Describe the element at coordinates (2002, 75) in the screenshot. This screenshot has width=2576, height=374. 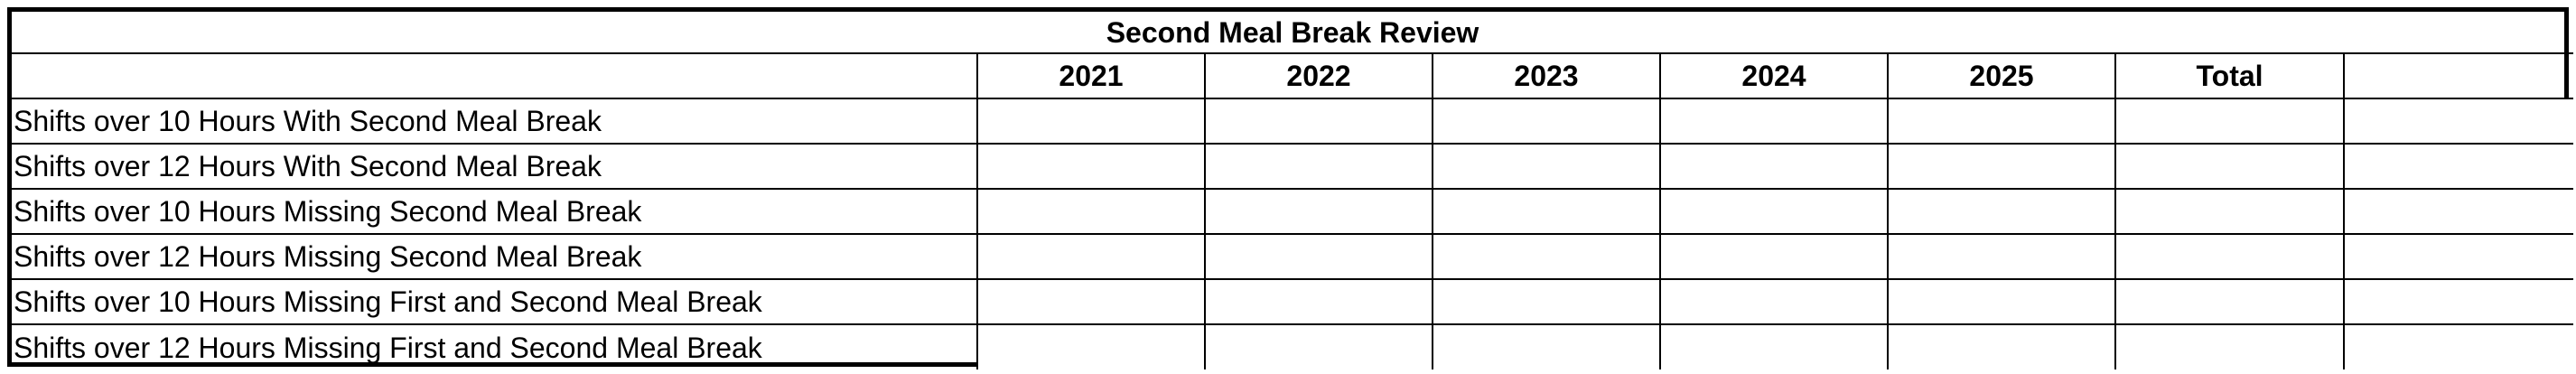
I see `column-header: 2025` at that location.